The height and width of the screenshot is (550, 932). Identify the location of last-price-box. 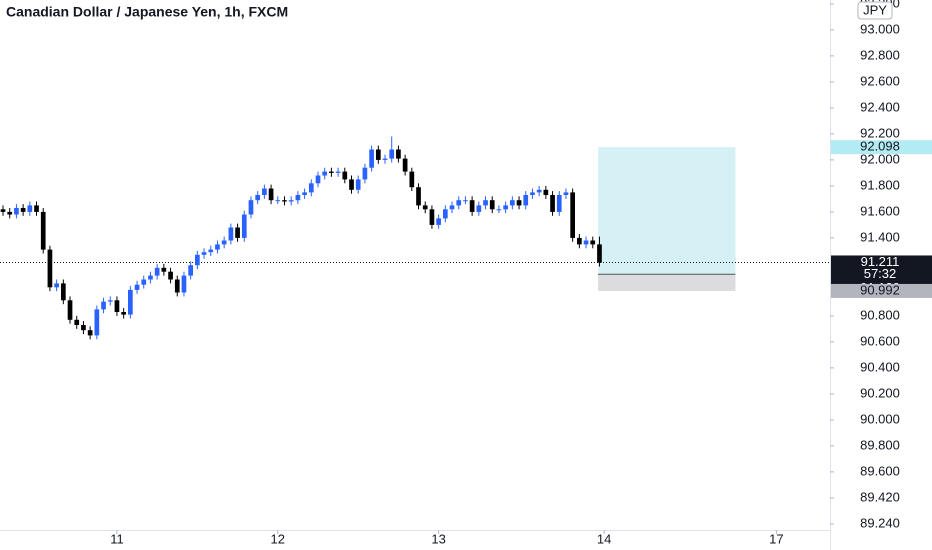
(881, 269).